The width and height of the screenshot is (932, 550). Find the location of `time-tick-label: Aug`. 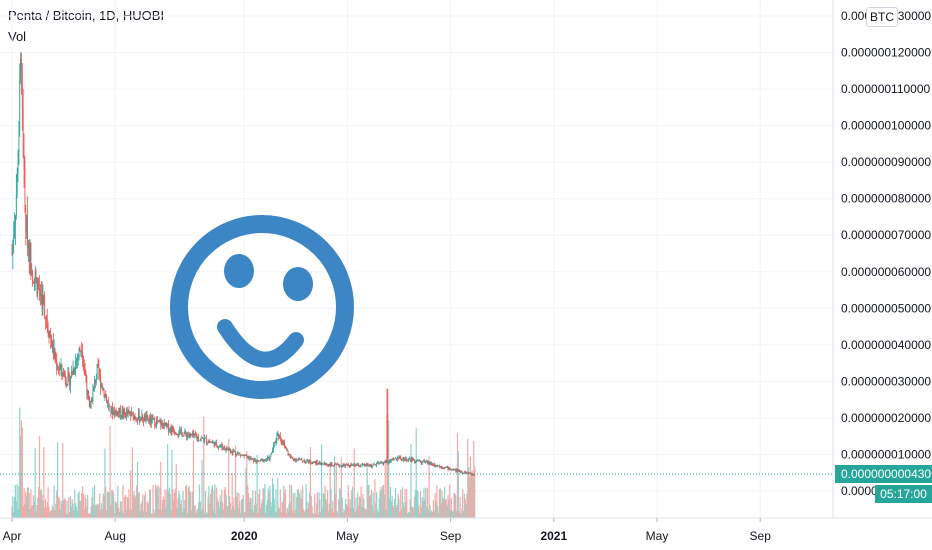

time-tick-label: Aug is located at coordinates (115, 536).